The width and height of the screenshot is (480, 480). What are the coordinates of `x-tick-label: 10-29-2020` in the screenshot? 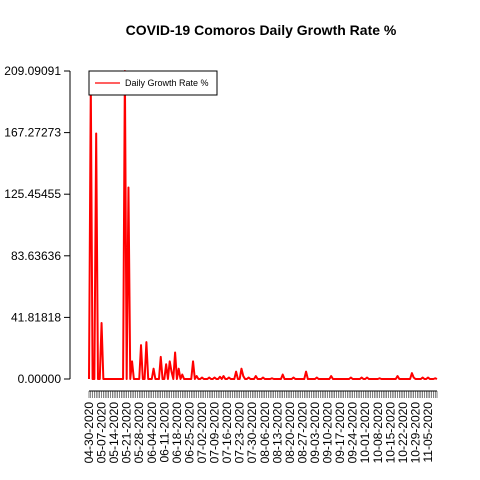 It's located at (415, 433).